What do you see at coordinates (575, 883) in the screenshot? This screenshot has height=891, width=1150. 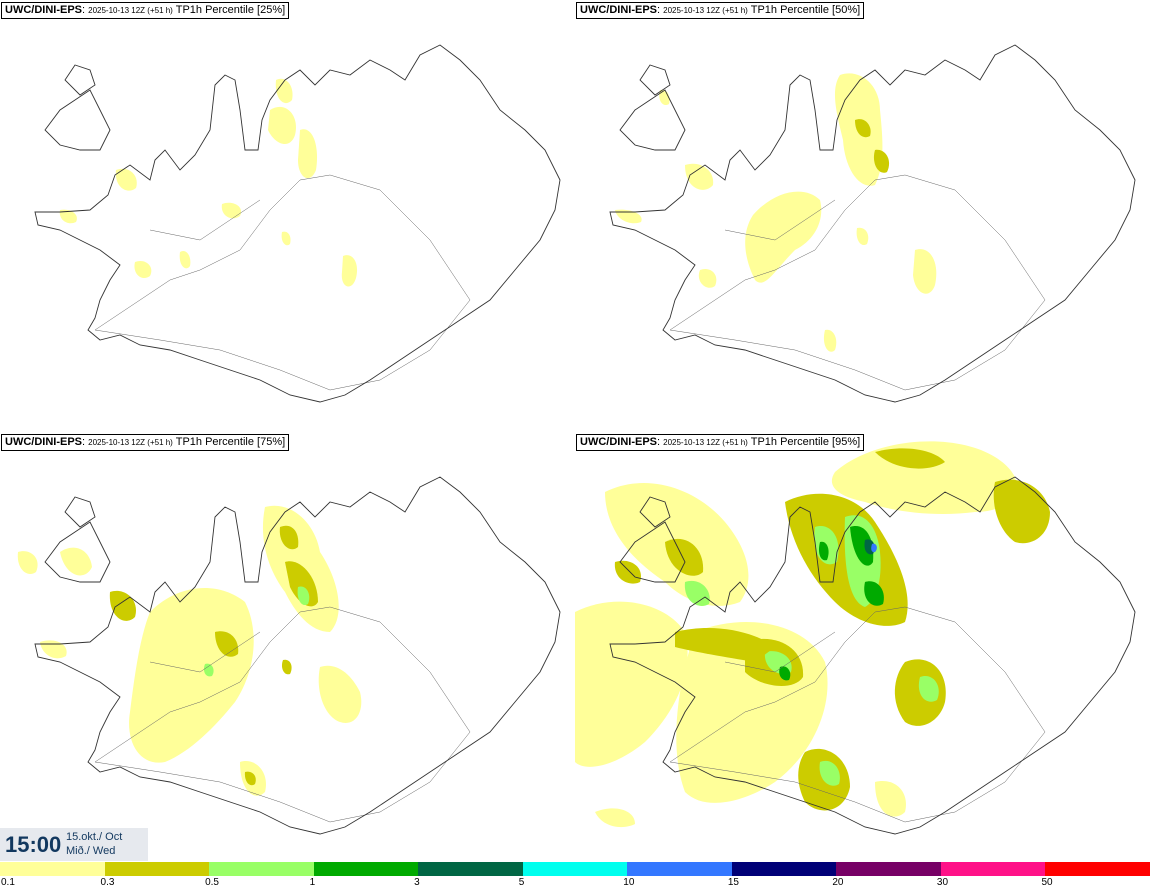 I see `legend-ticks: 0.1 0.3 0.5 1 3 5 10 15 20 30 50` at bounding box center [575, 883].